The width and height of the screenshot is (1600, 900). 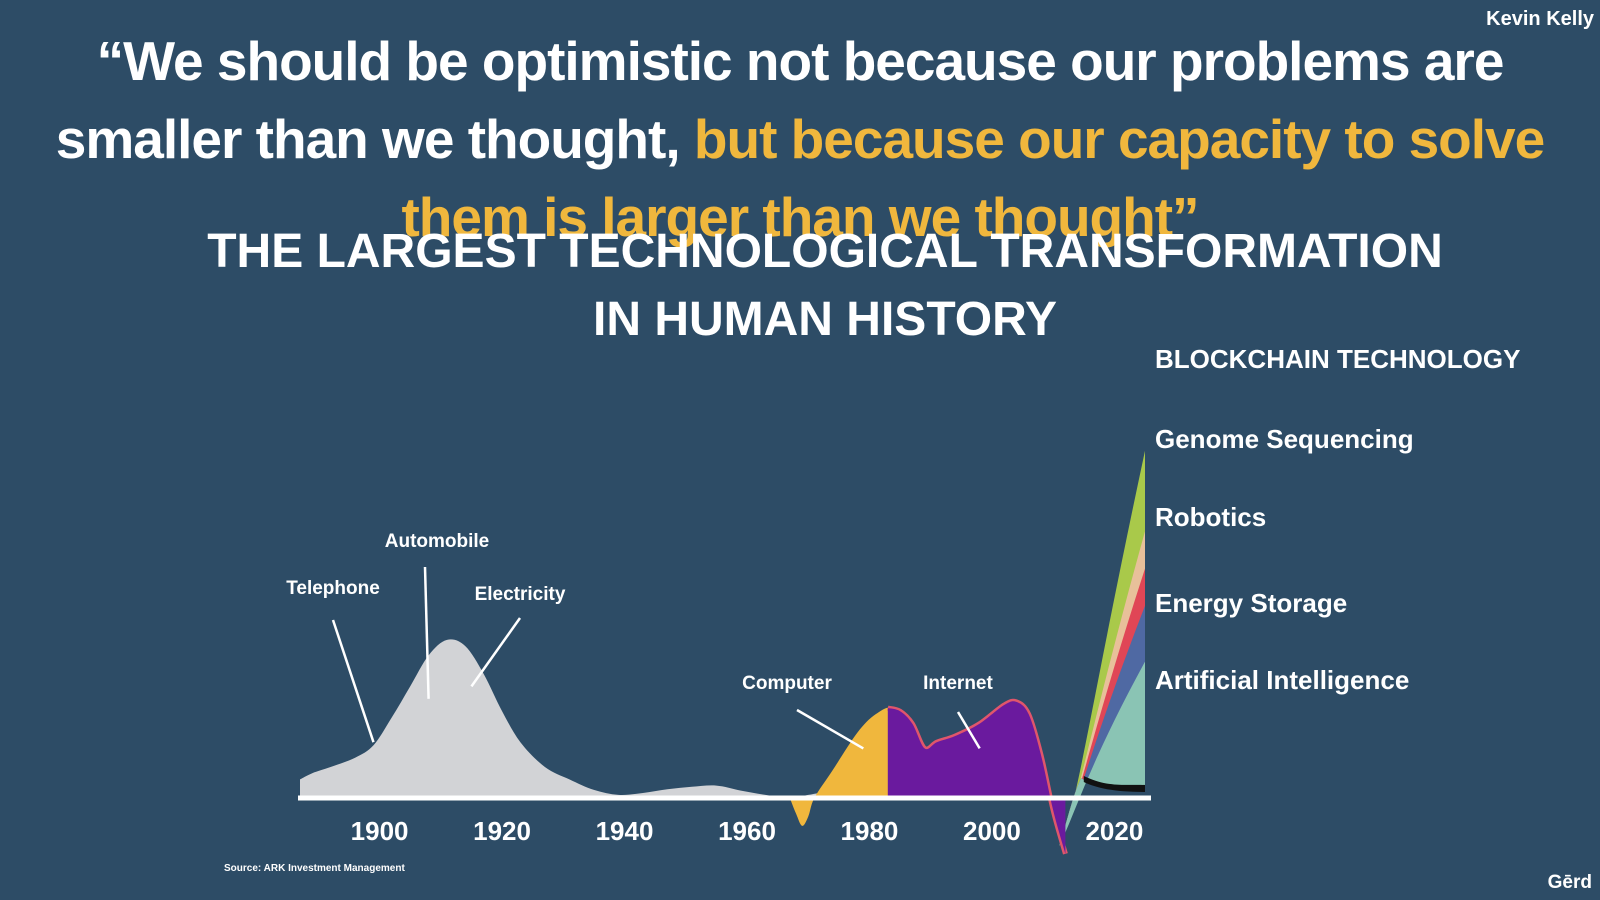 What do you see at coordinates (787, 683) in the screenshot?
I see `annotation-computer: Computer` at bounding box center [787, 683].